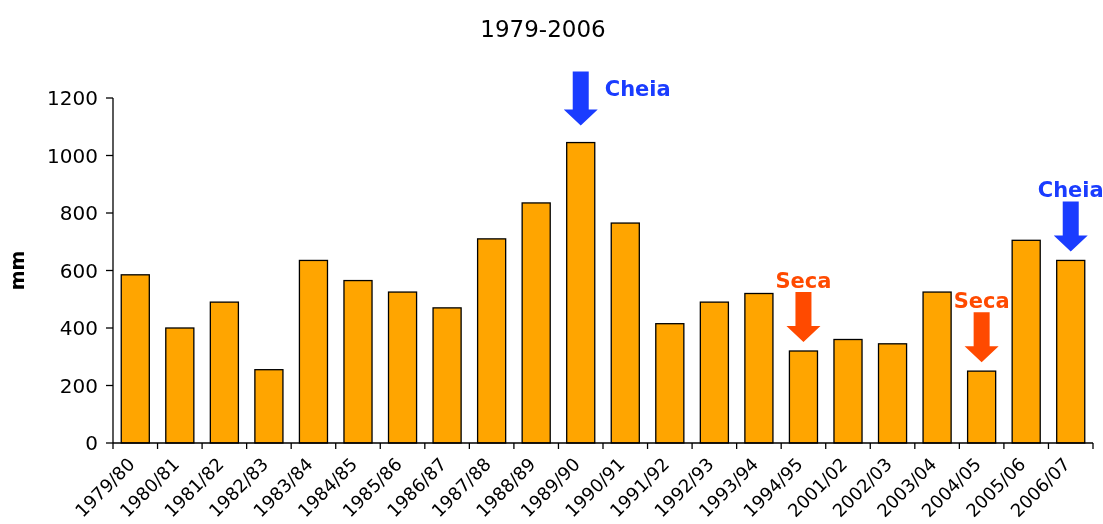 The width and height of the screenshot is (1103, 524). Describe the element at coordinates (91, 443) in the screenshot. I see `y-tick-label: 0` at that location.